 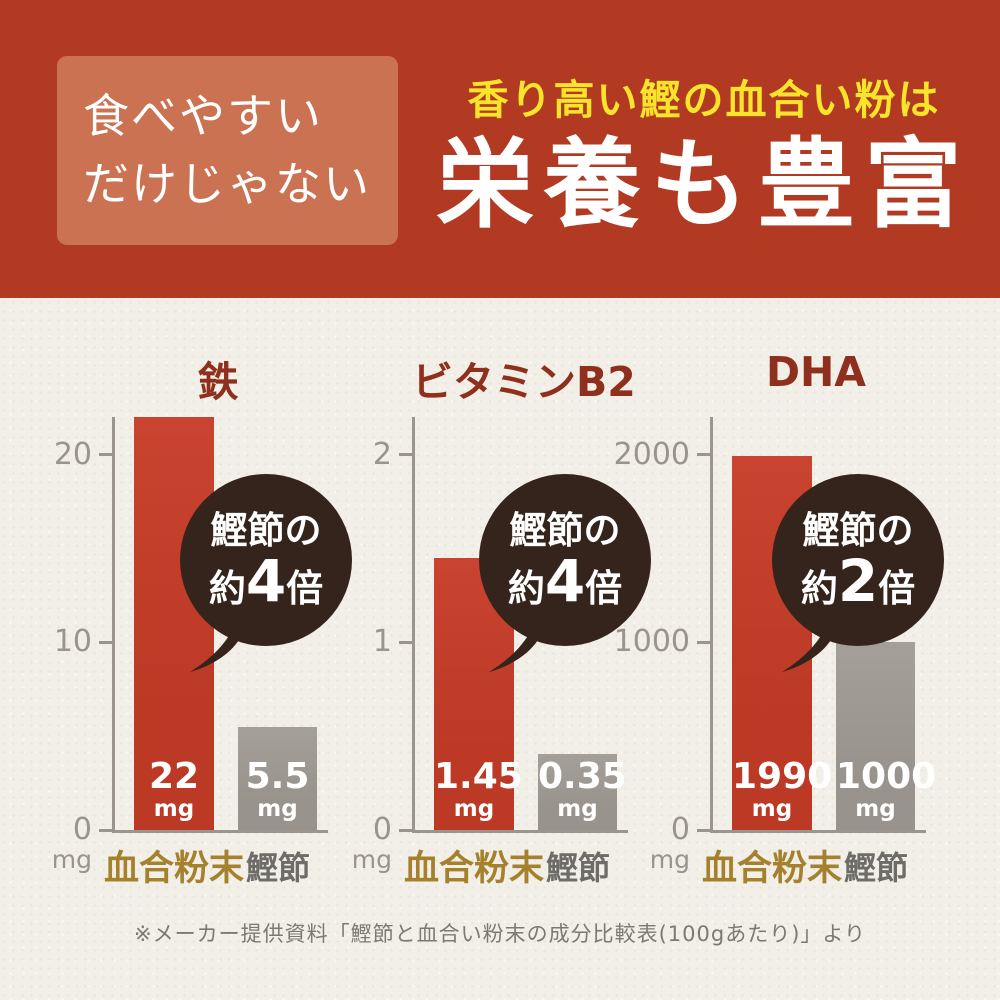 I want to click on bar-value-label: 5.5 mg, so click(x=277, y=789).